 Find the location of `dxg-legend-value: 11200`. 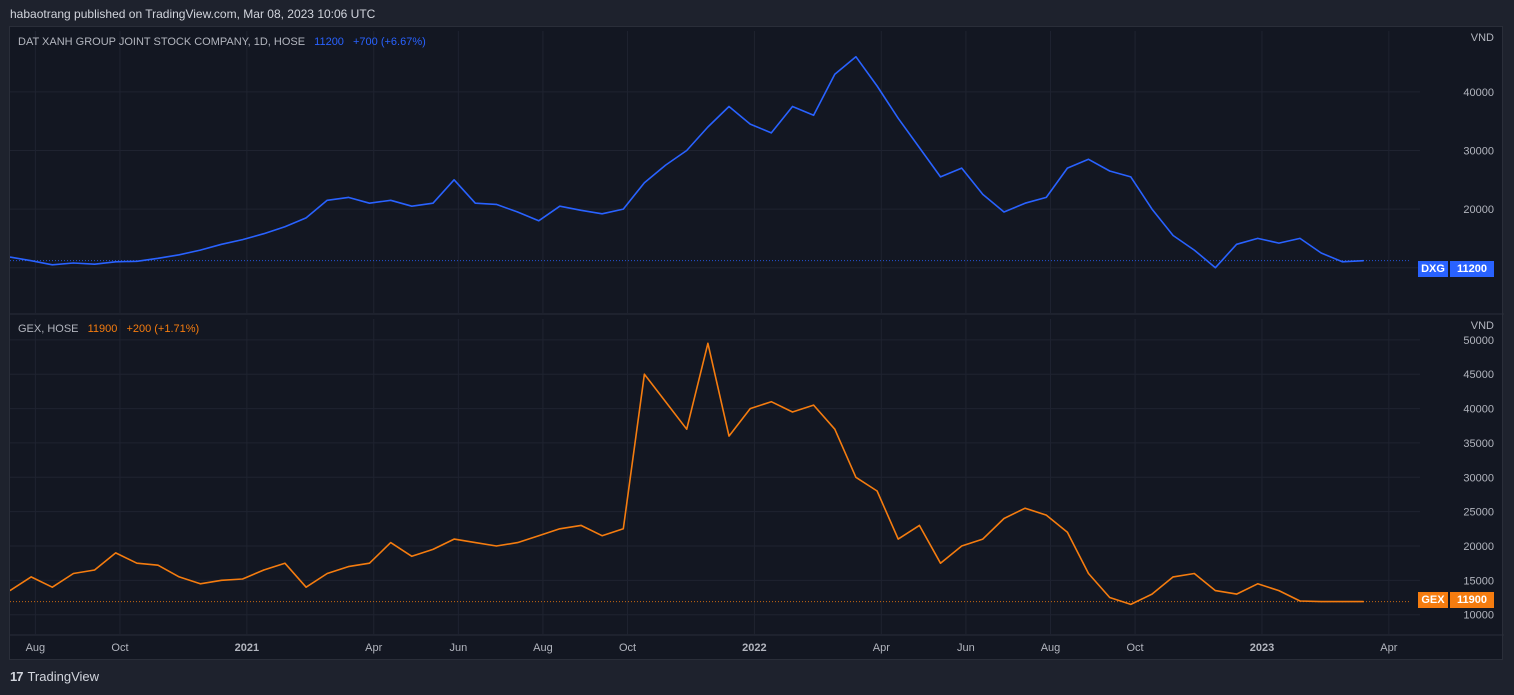

dxg-legend-value: 11200 is located at coordinates (329, 42).